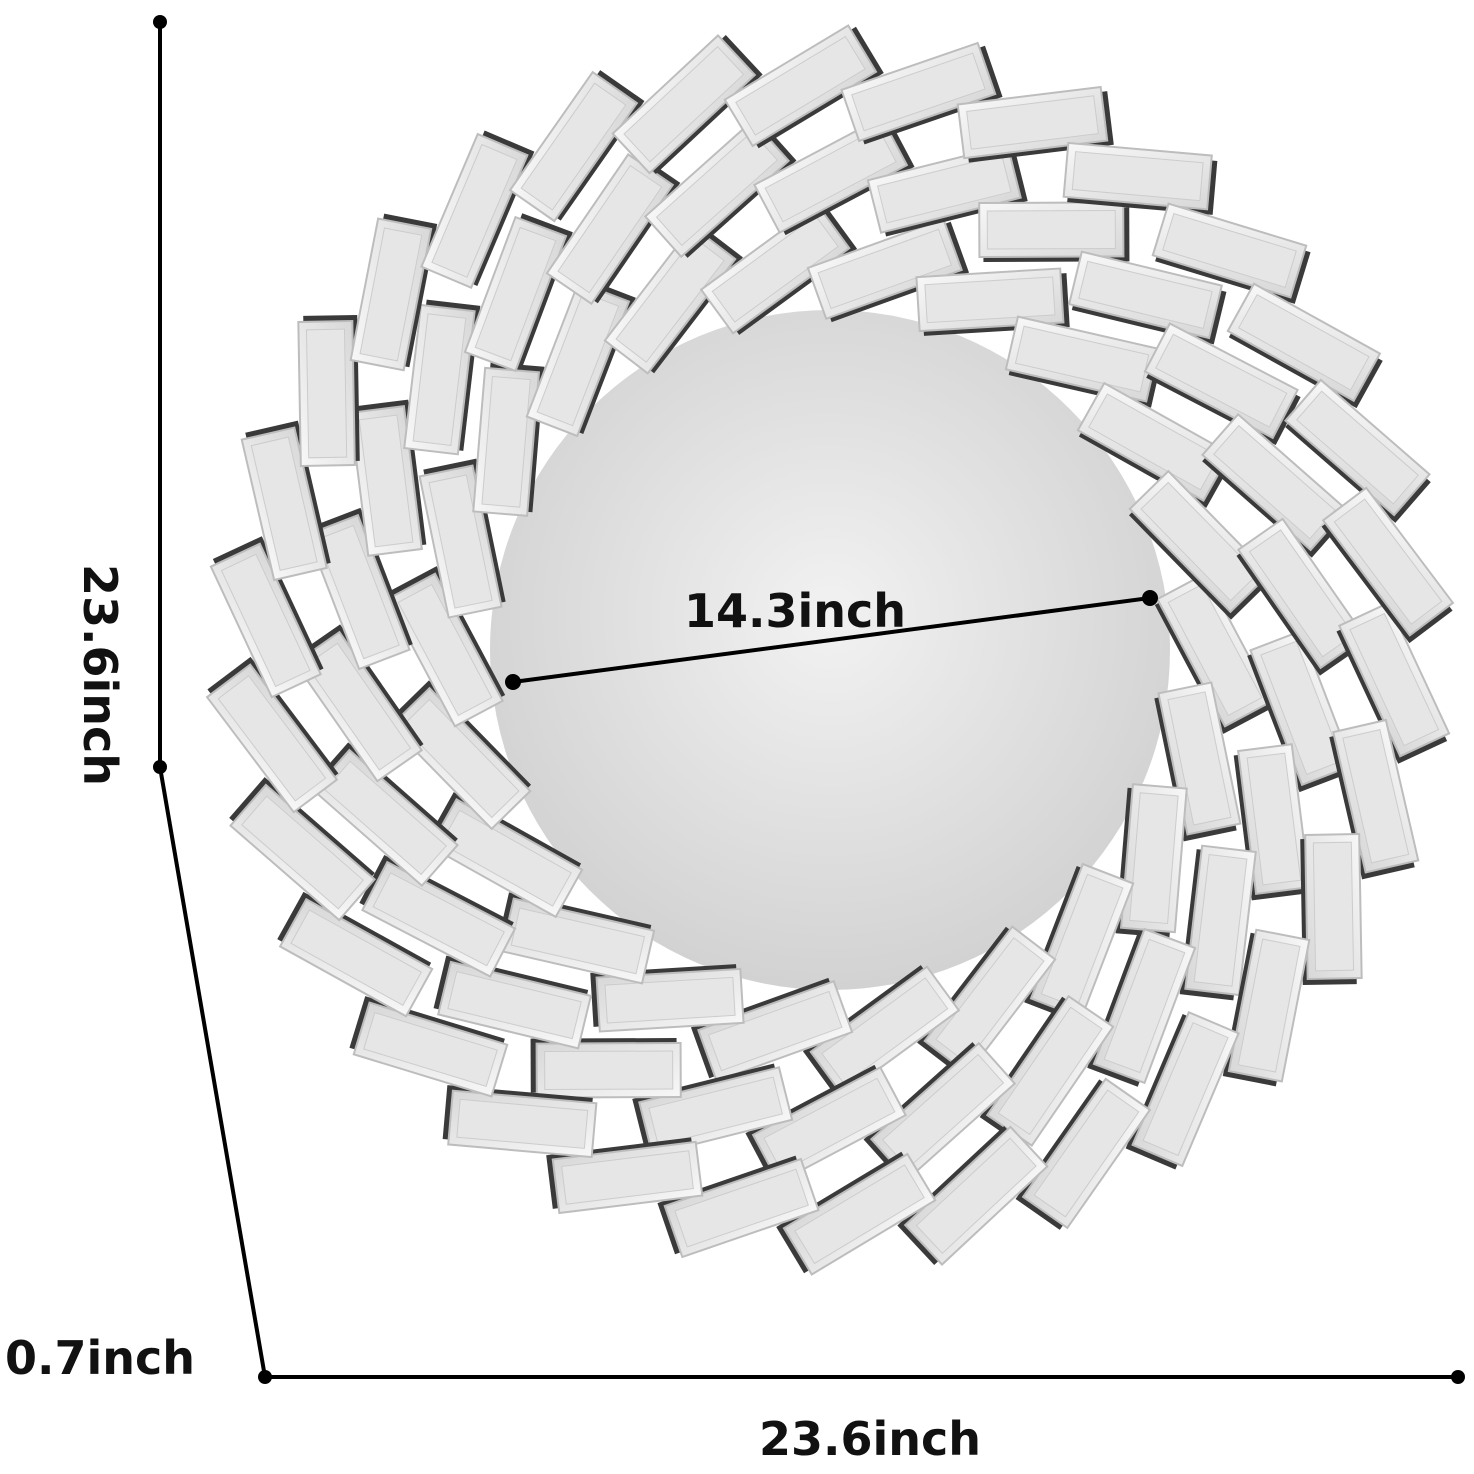  Describe the element at coordinates (795, 611) in the screenshot. I see `inner-diameter-label: 14.3inch` at that location.